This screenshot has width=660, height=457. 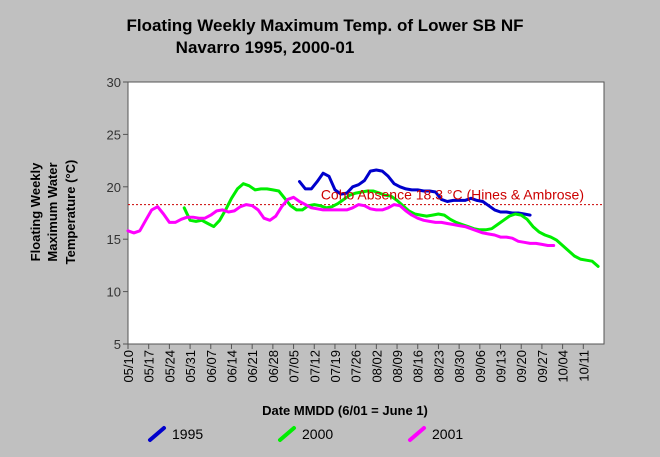 I want to click on series-line-2001, so click(x=341, y=221).